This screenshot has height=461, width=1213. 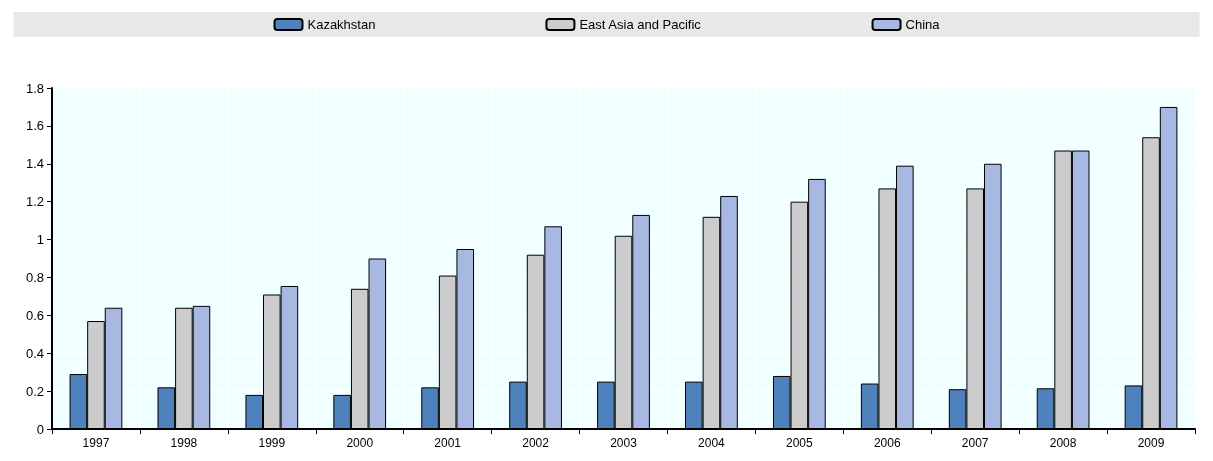 What do you see at coordinates (624, 443) in the screenshot?
I see `x-tick-label: 2003` at bounding box center [624, 443].